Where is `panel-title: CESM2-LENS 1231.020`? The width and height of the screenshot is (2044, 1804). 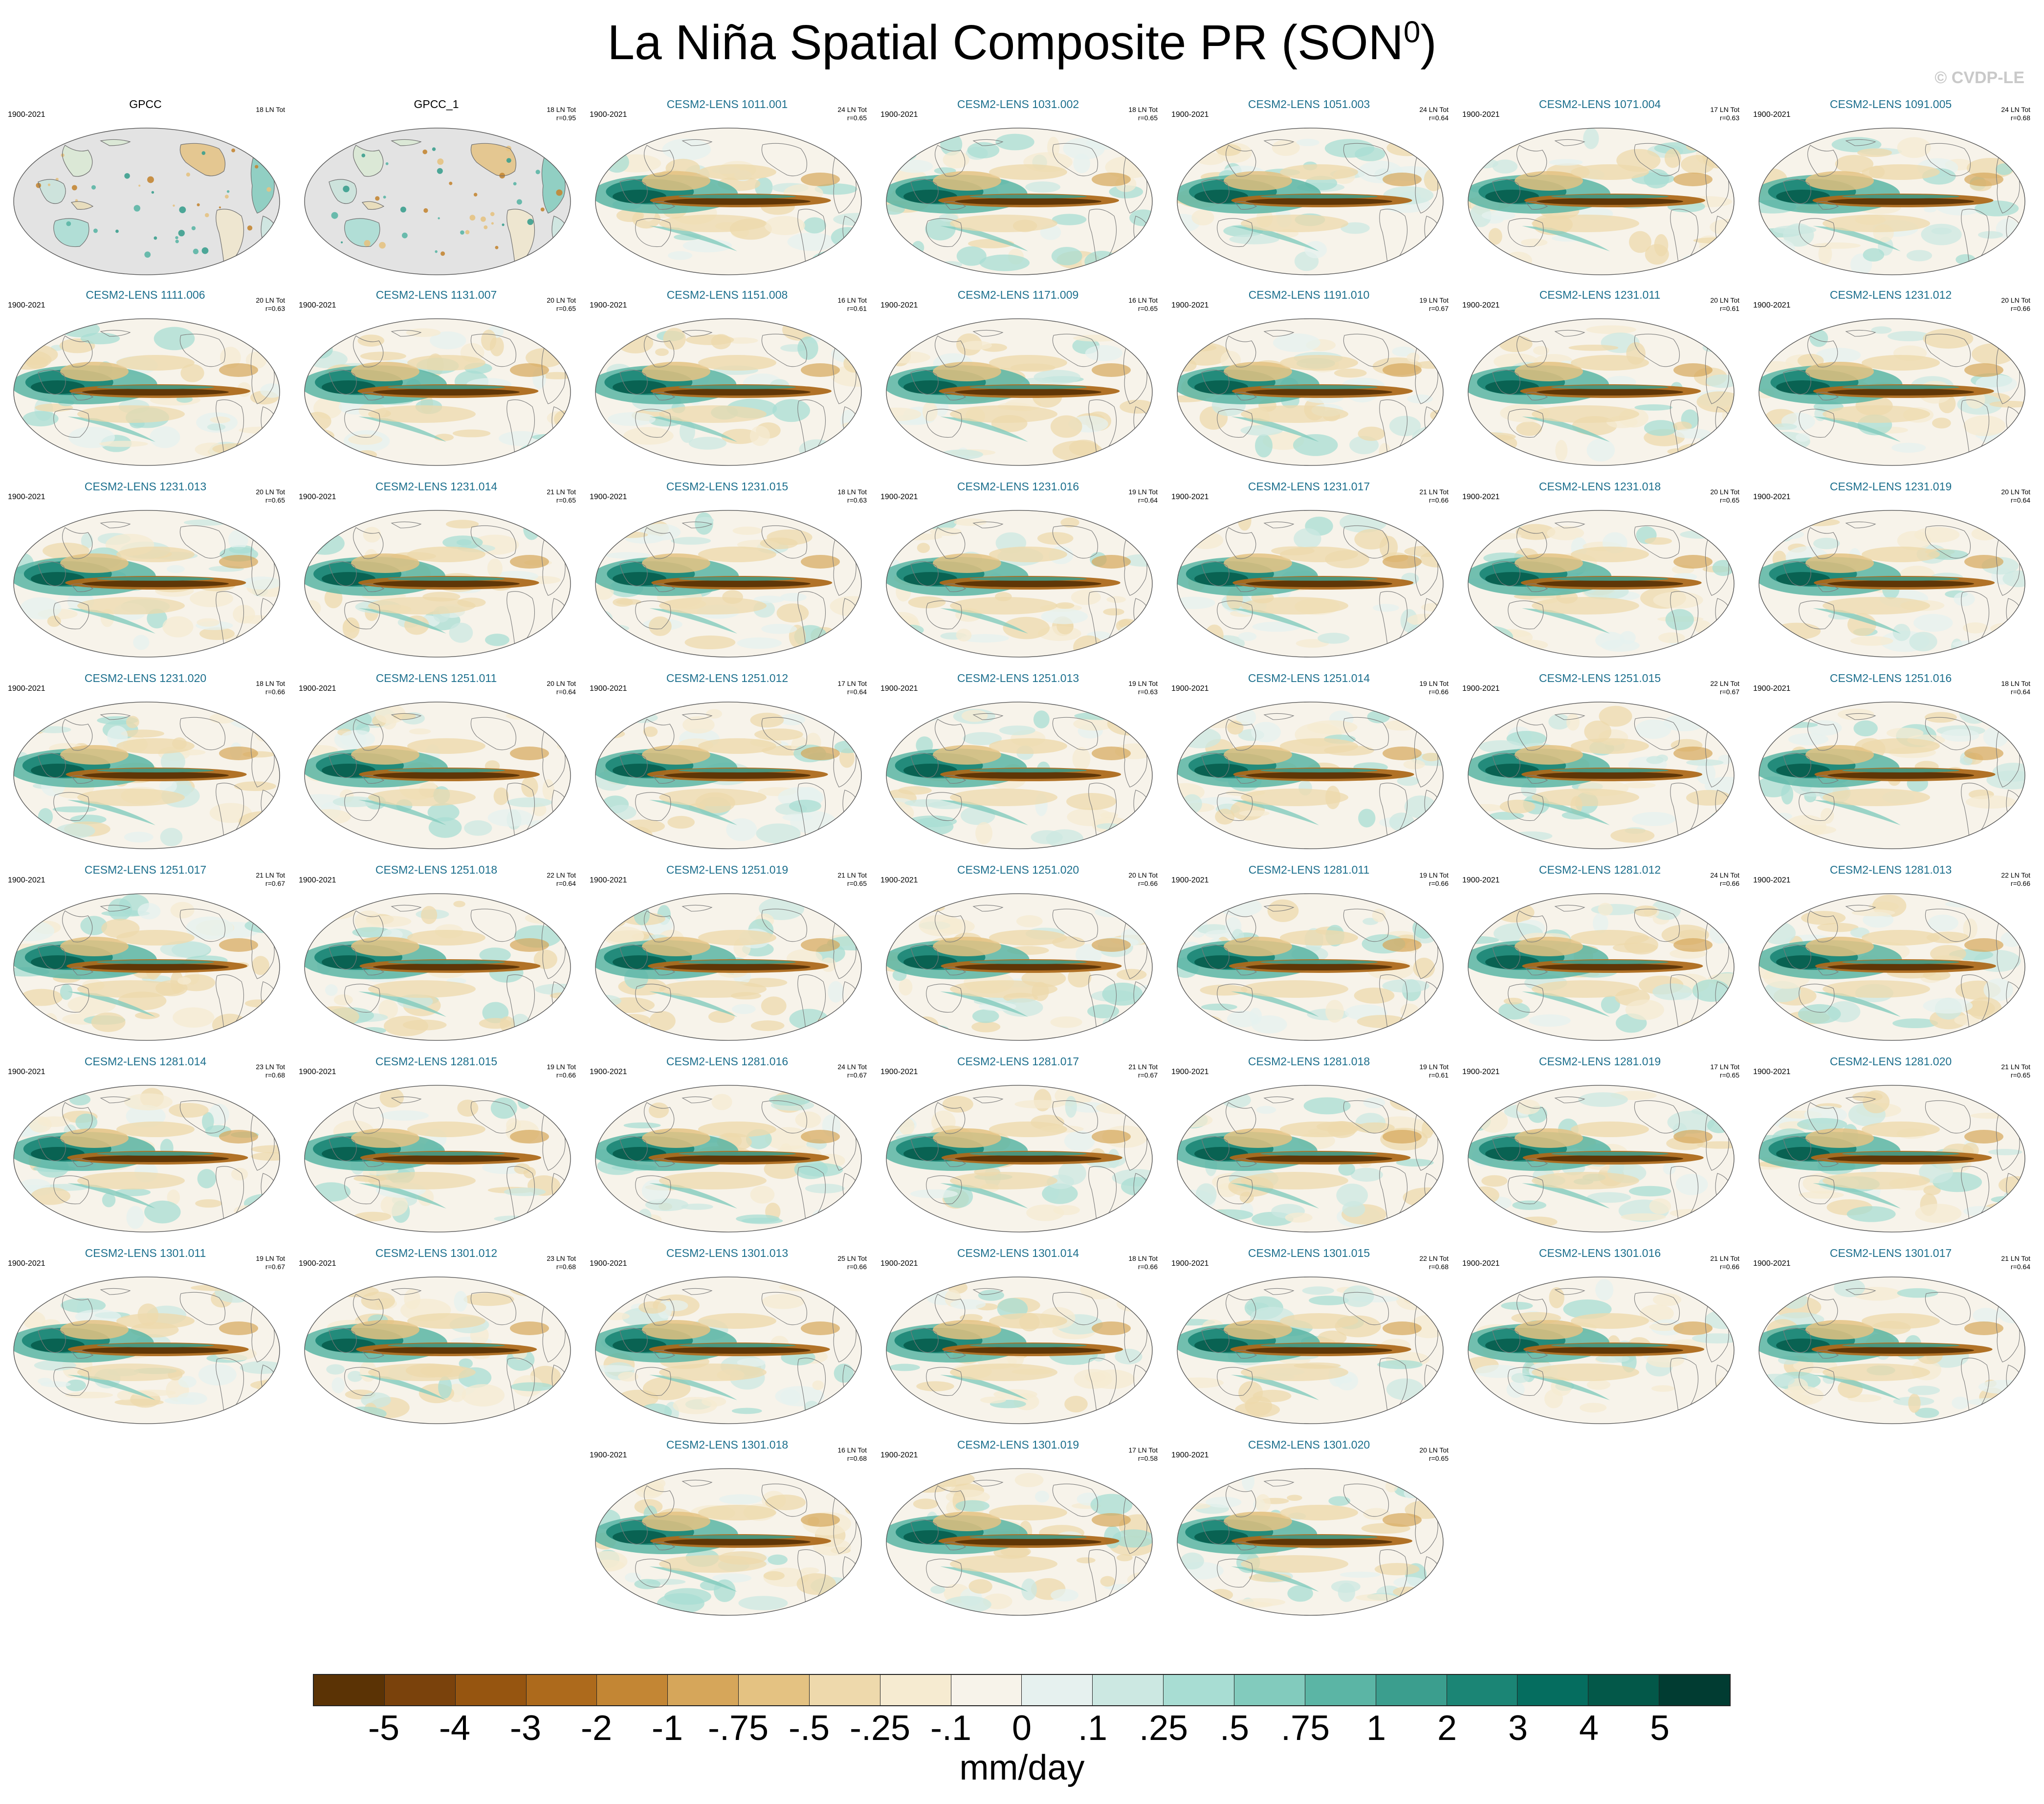 panel-title: CESM2-LENS 1231.020 is located at coordinates (145, 678).